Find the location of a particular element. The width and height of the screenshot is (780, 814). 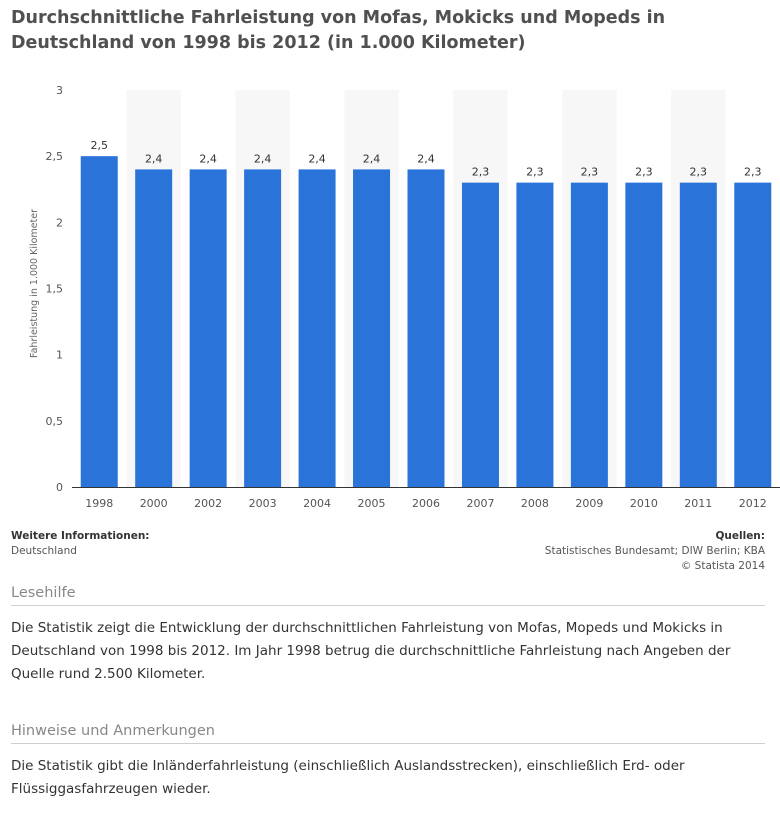

x-tick-label: 2006 is located at coordinates (426, 503).